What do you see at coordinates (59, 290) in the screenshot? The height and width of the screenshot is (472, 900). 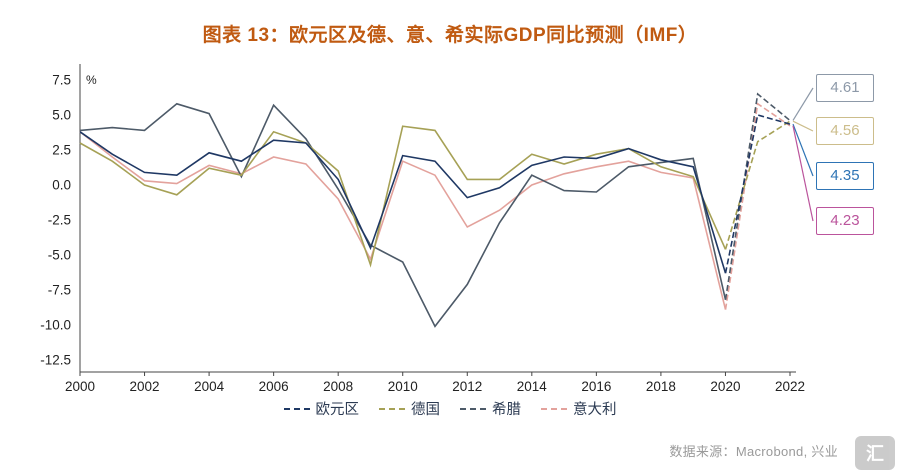 I see `svg-text: -7.5` at bounding box center [59, 290].